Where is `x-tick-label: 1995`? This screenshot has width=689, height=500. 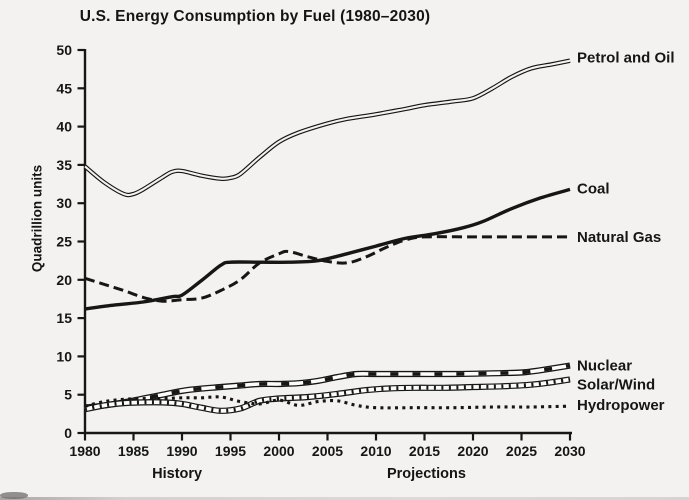 x-tick-label: 1995 is located at coordinates (230, 451).